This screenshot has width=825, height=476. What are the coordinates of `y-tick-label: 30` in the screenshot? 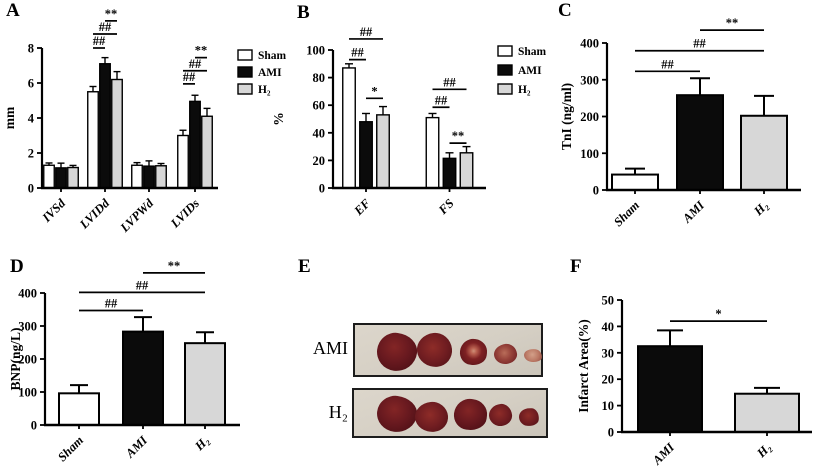 It's located at (608, 353).